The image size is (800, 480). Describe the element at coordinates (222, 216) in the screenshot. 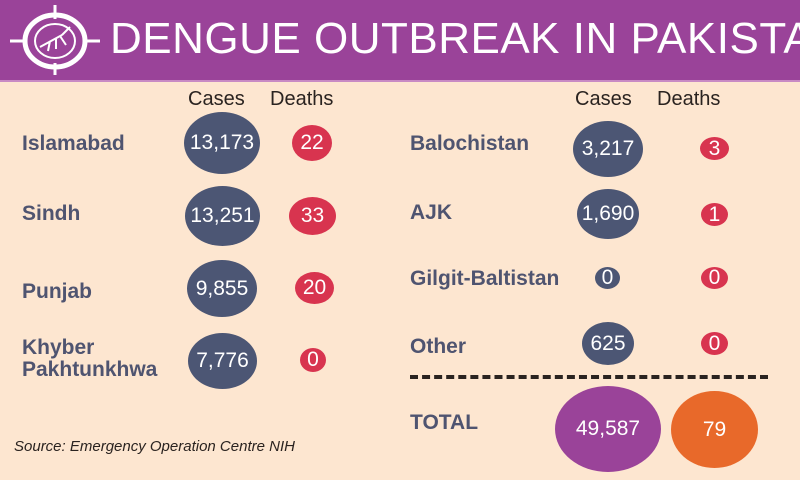

I see `cases-bubble: 13,251` at that location.